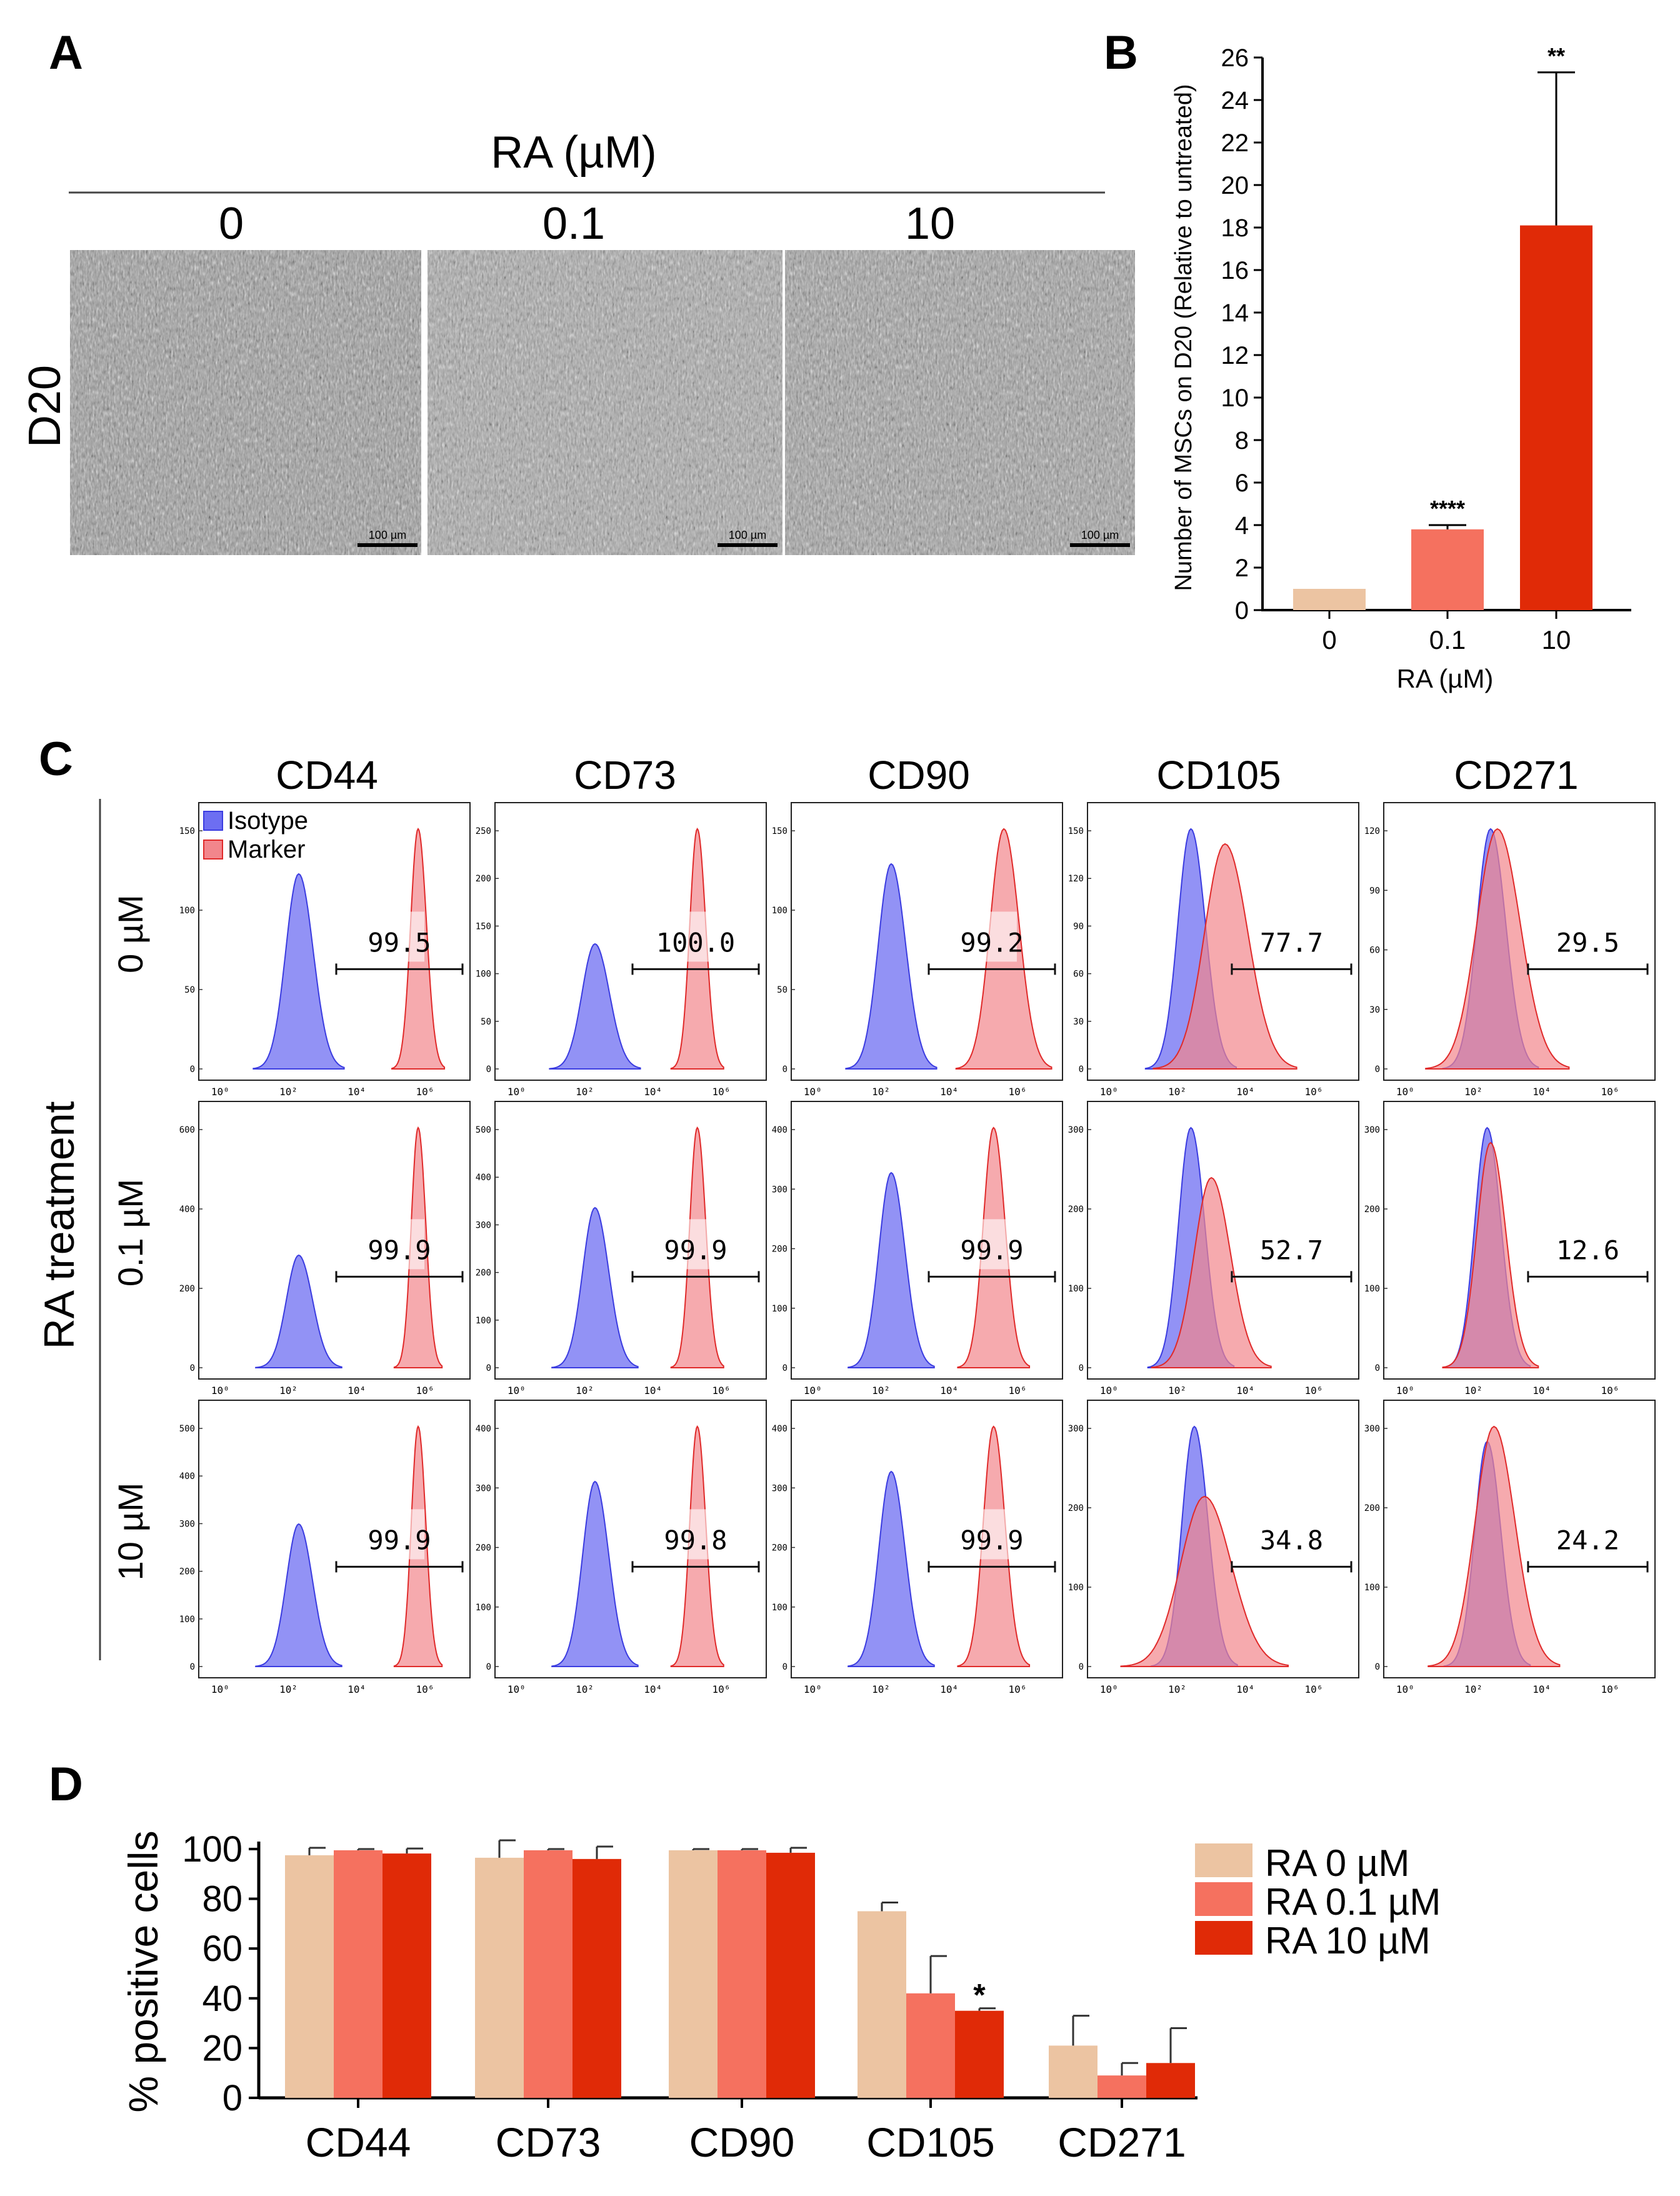 The image size is (1680, 2196). I want to click on gate-percent: 24.2, so click(1587, 1540).